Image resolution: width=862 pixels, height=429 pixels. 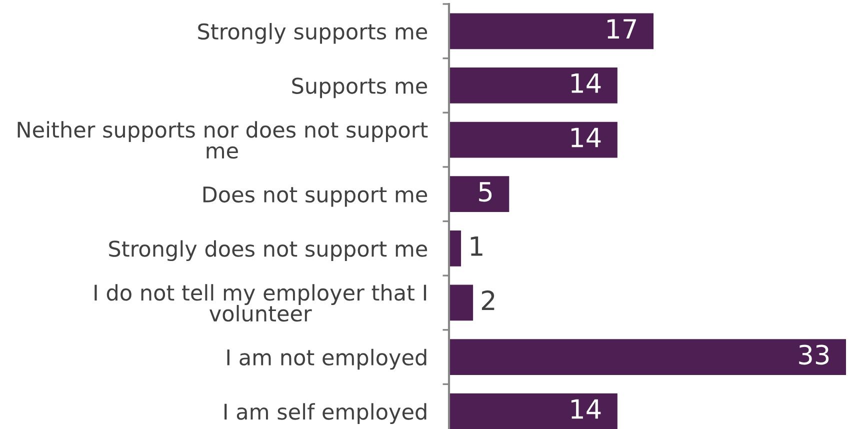 I want to click on data-label: 5, so click(x=485, y=192).